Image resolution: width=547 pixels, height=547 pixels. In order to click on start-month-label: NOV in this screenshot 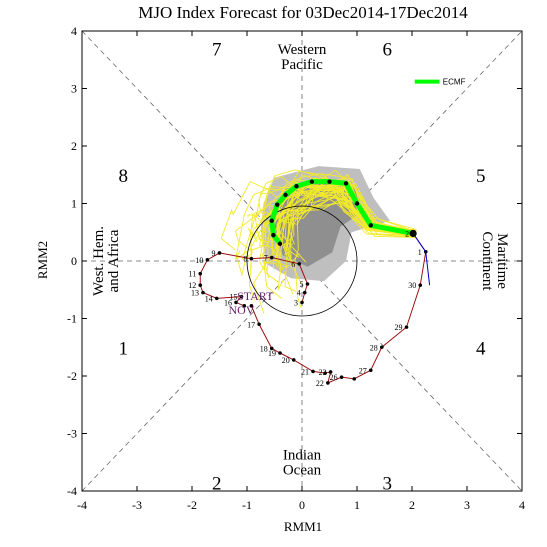, I will do `click(242, 310)`.